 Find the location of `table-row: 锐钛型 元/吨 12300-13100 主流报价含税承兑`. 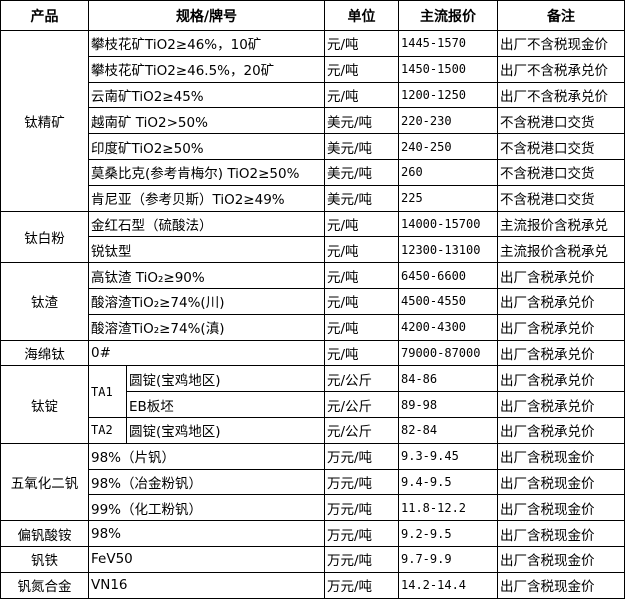

table-row: 锐钛型 元/吨 12300-13100 主流报价含税承兑 is located at coordinates (313, 250).